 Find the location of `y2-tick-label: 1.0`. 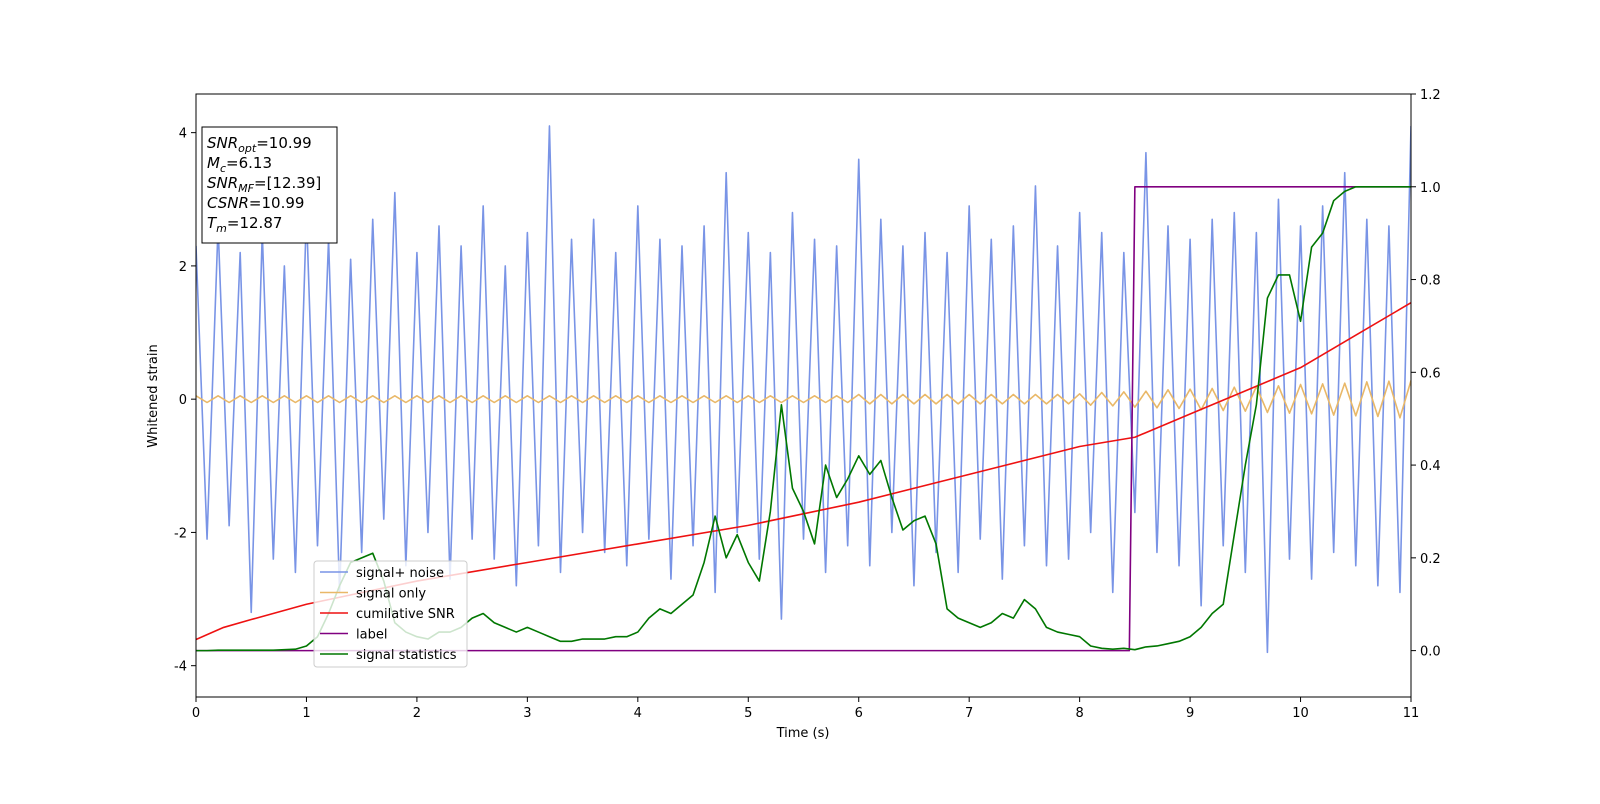

y2-tick-label: 1.0 is located at coordinates (1430, 188).